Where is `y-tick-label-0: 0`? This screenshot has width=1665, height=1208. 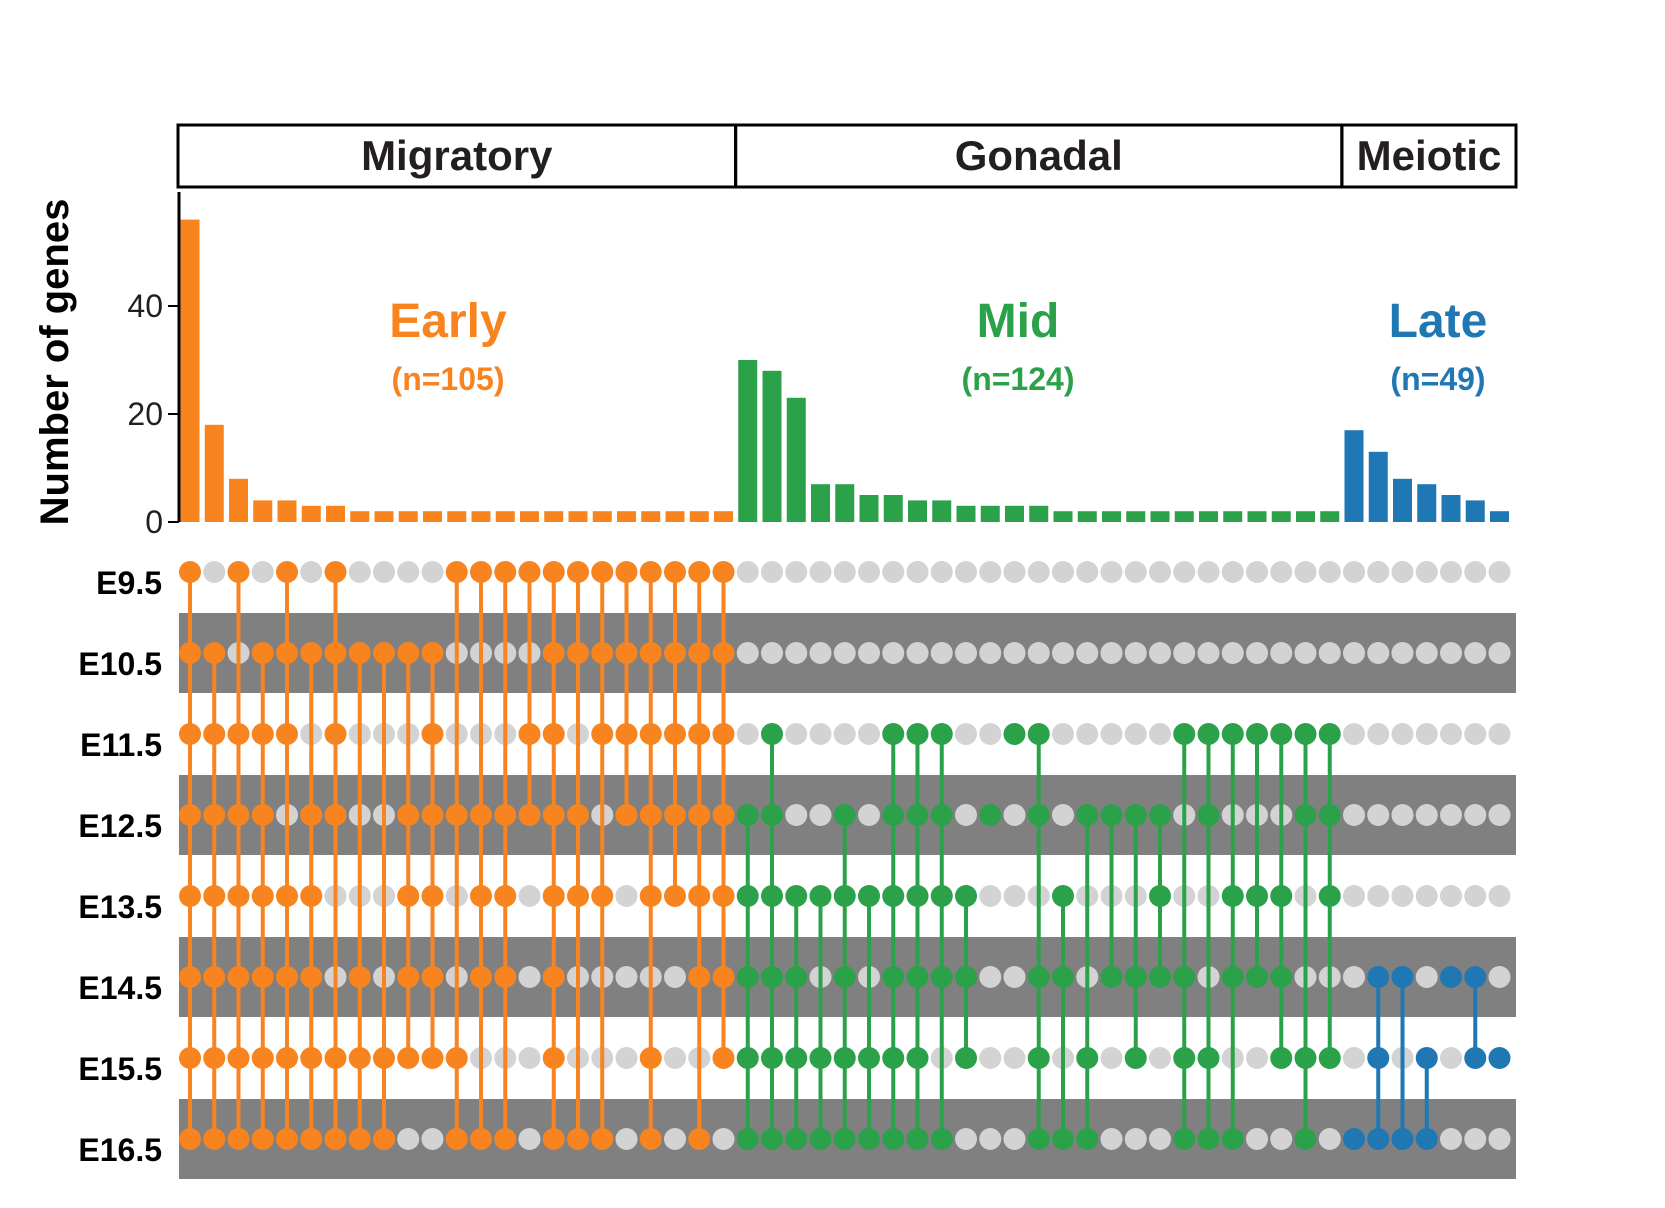
y-tick-label-0: 0 is located at coordinates (154, 522).